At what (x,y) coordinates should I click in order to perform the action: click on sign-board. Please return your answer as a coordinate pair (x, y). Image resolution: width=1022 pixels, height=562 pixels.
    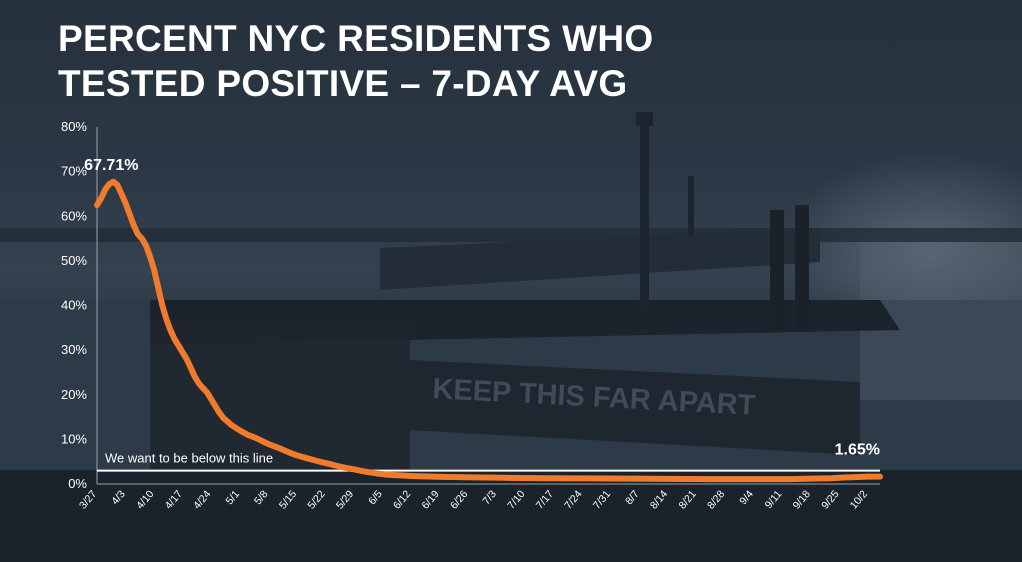
    Looking at the image, I should click on (634, 407).